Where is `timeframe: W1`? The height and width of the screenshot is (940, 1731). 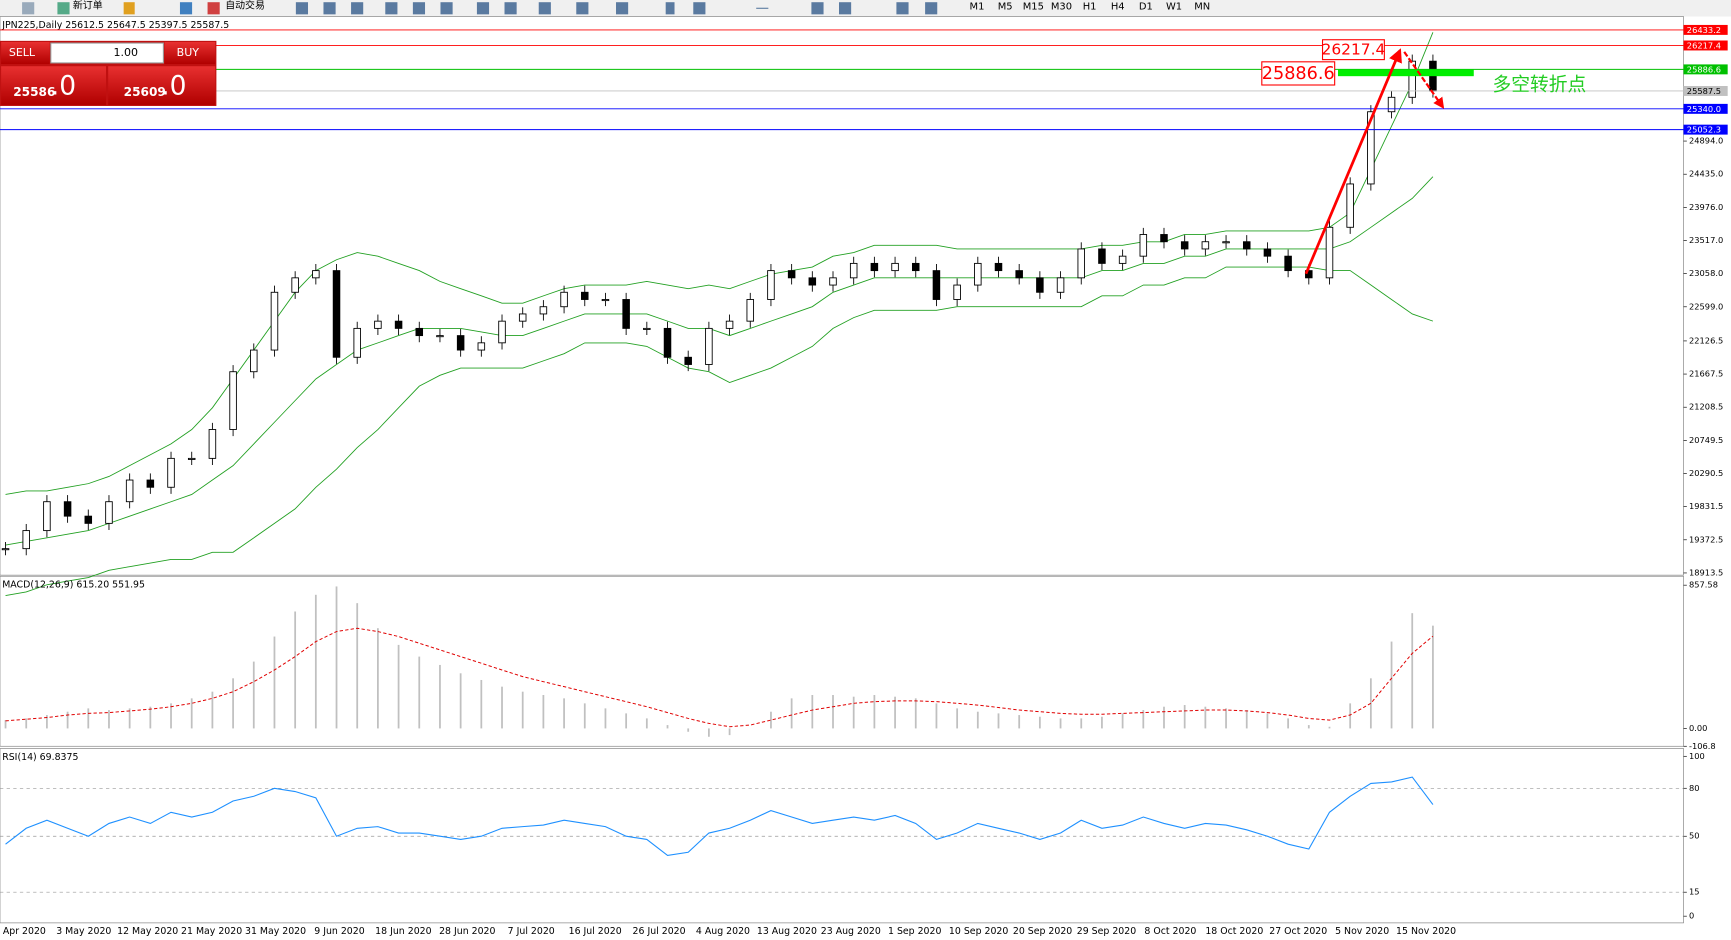
timeframe: W1 is located at coordinates (1174, 7).